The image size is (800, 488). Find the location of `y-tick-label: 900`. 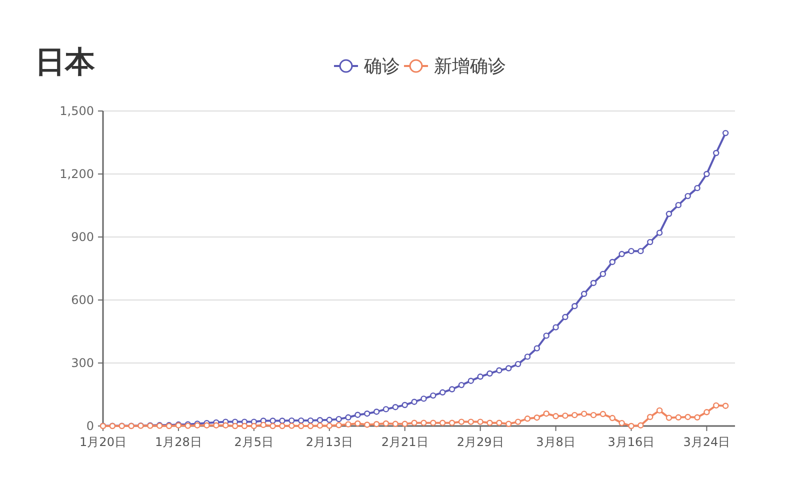

y-tick-label: 900 is located at coordinates (82, 237).